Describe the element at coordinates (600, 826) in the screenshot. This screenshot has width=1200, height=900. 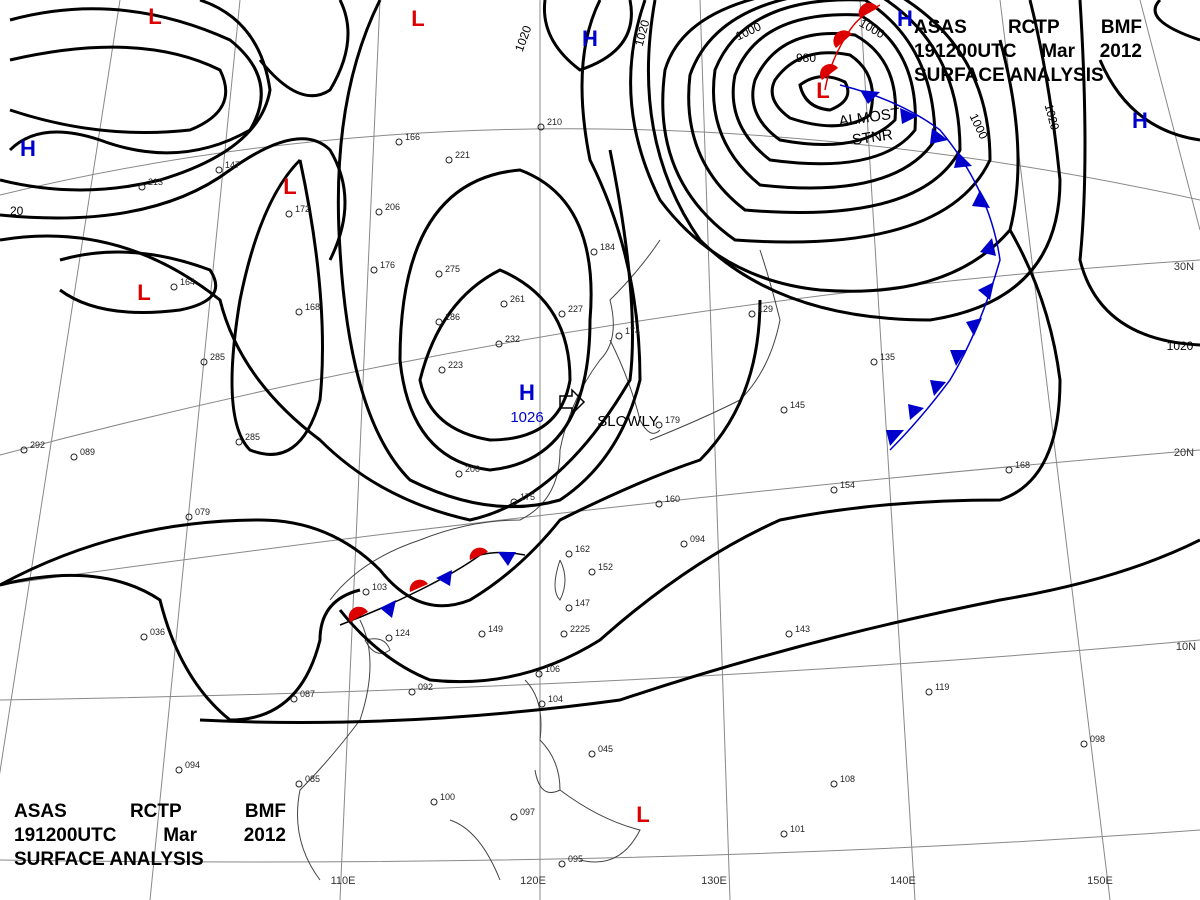
I see `coastline-mindanao` at that location.